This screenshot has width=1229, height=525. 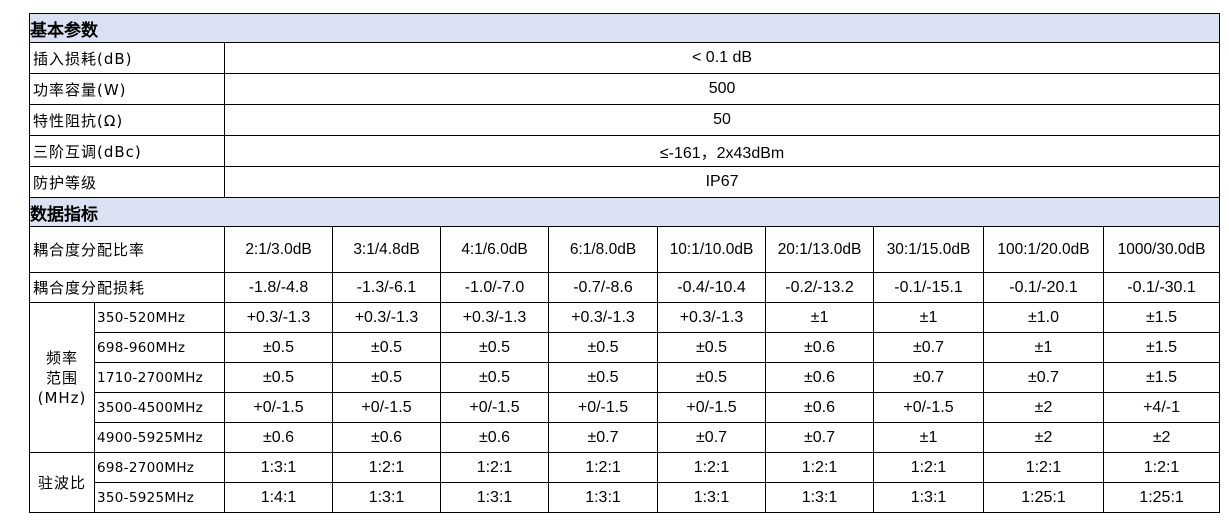 What do you see at coordinates (127, 89) in the screenshot?
I see `param-label: 功率容量(W)` at bounding box center [127, 89].